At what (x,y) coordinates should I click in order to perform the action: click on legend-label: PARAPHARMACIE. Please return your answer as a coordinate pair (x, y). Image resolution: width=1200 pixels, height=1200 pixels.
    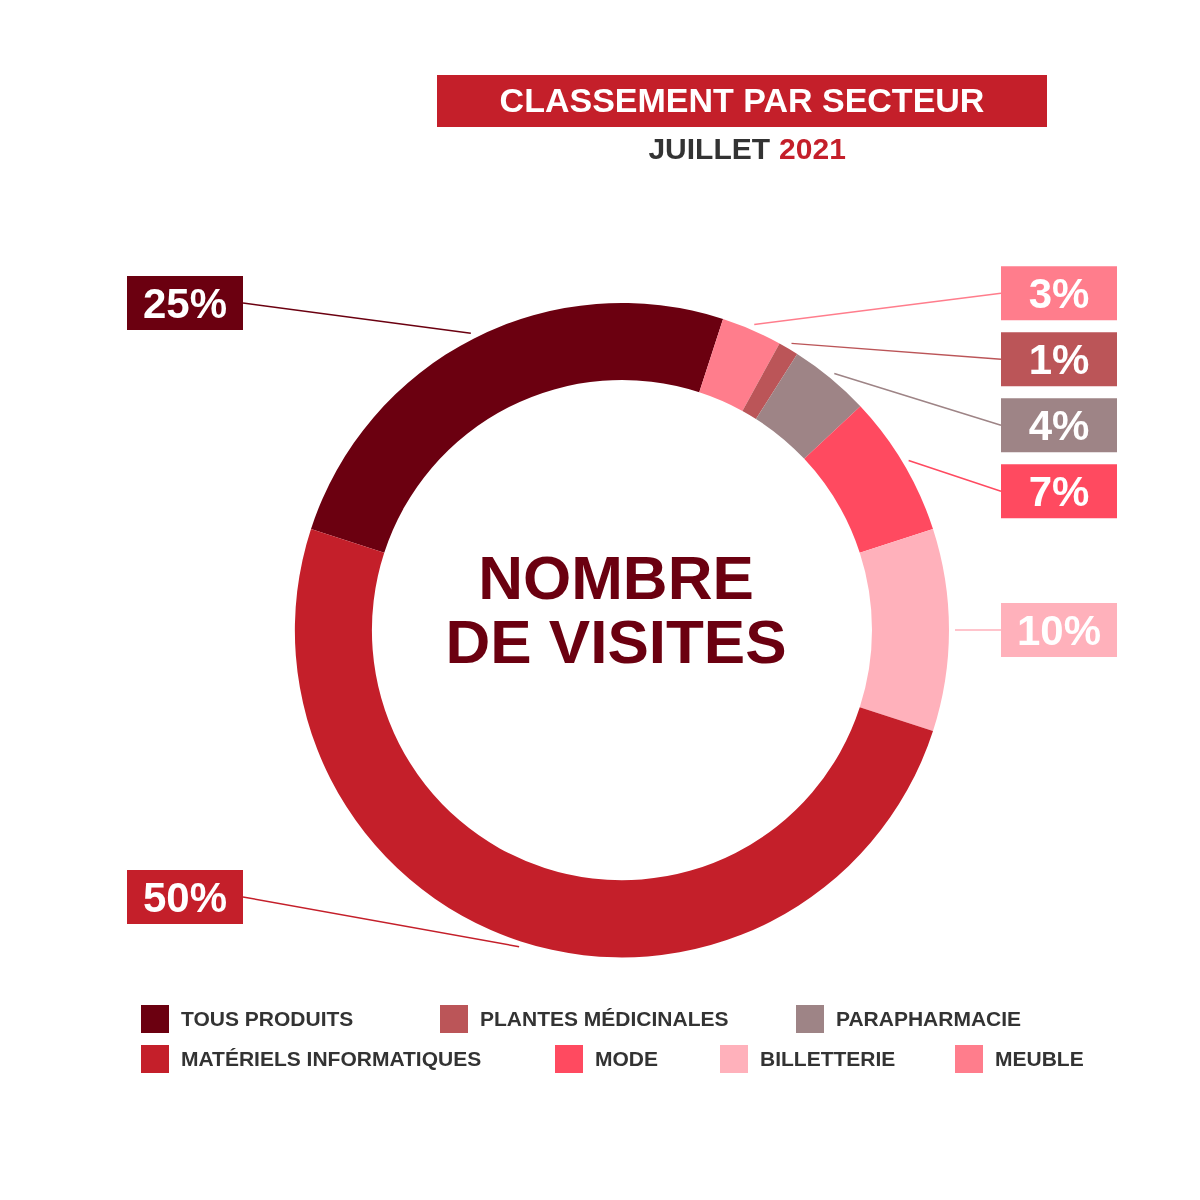
    Looking at the image, I should click on (929, 1018).